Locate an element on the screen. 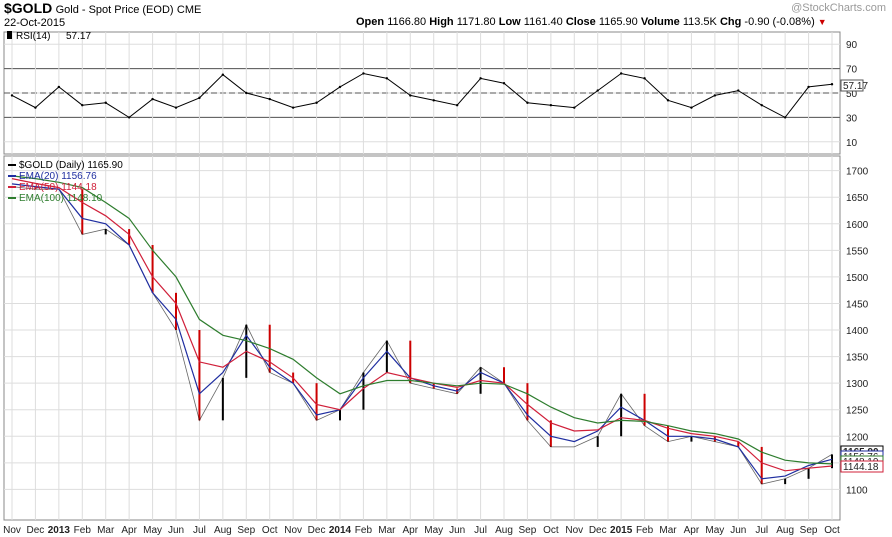 Image resolution: width=892 pixels, height=537 pixels. legend-entry: EMA(100) 1148.10 is located at coordinates (61, 198).